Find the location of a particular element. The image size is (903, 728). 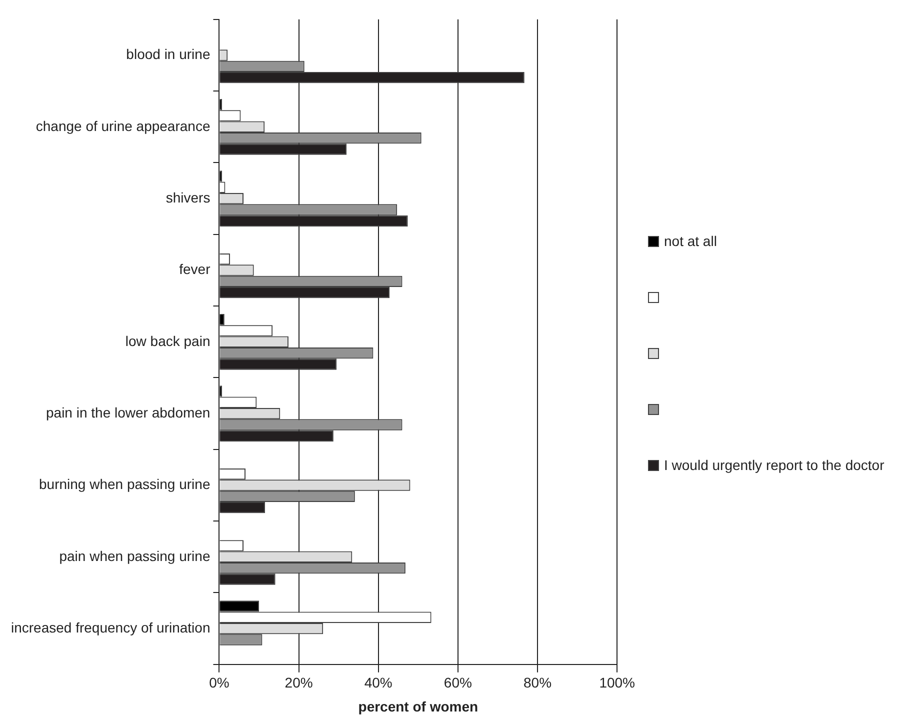

x-tick-label: 100% is located at coordinates (617, 682).